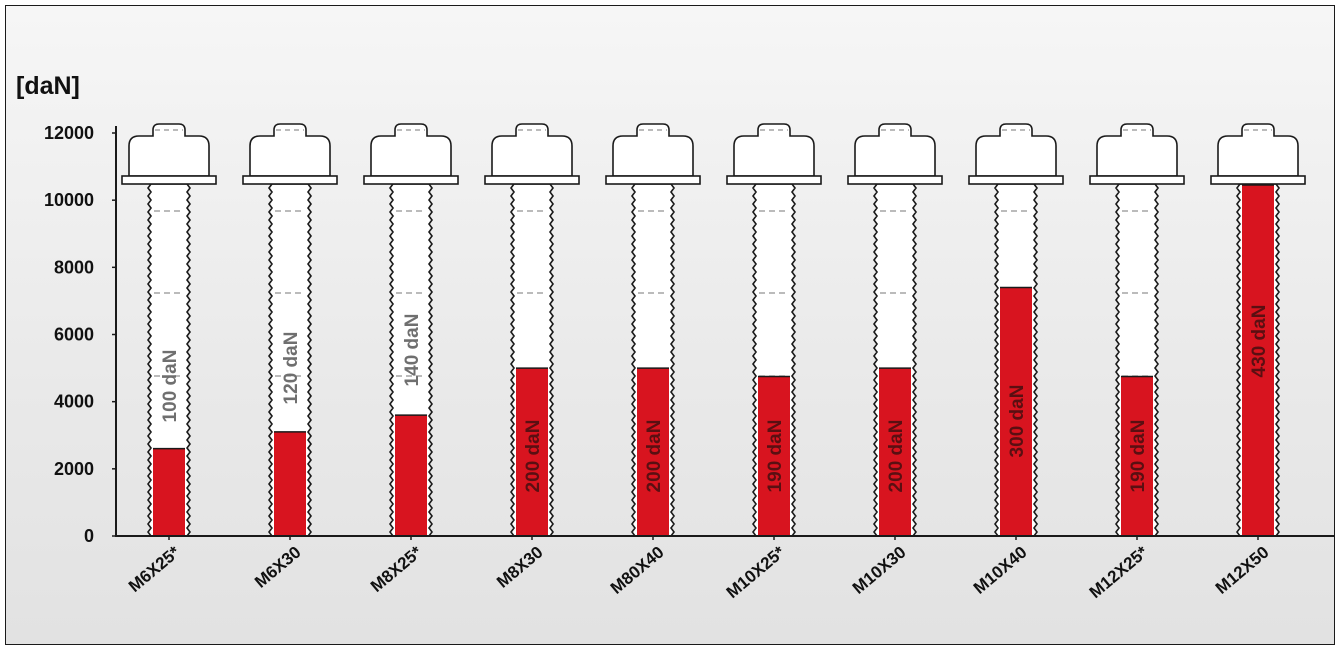 The height and width of the screenshot is (646, 1338). What do you see at coordinates (89, 536) in the screenshot?
I see `y-tick-label: 0` at bounding box center [89, 536].